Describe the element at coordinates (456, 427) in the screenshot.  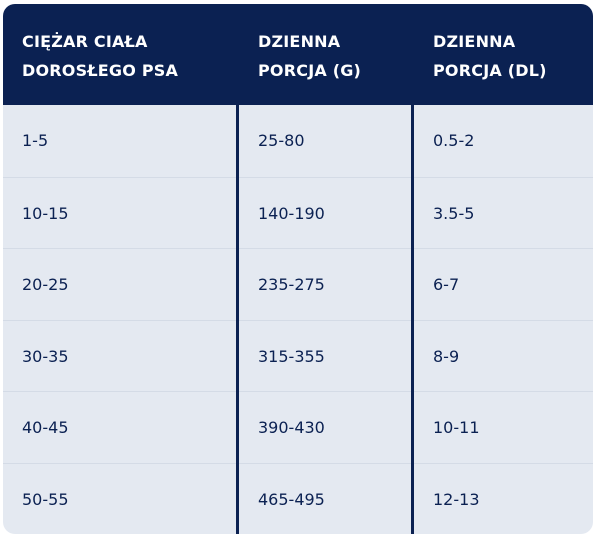
I see `portion-dl-cell: 10-11` at that location.